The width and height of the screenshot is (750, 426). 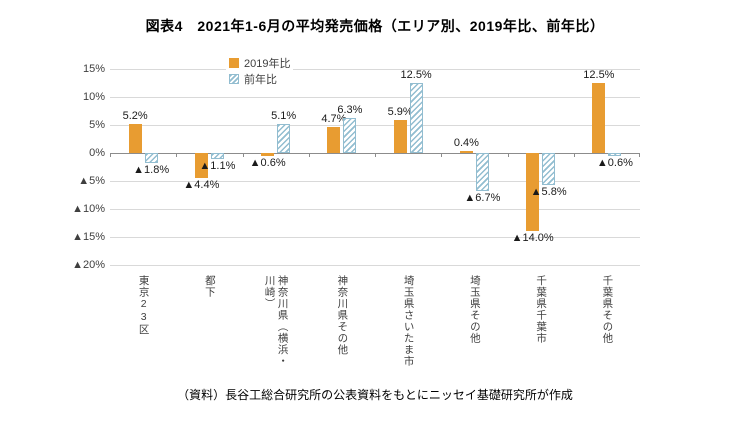 I want to click on y-axis-label: ▲5%, so click(x=91, y=181).